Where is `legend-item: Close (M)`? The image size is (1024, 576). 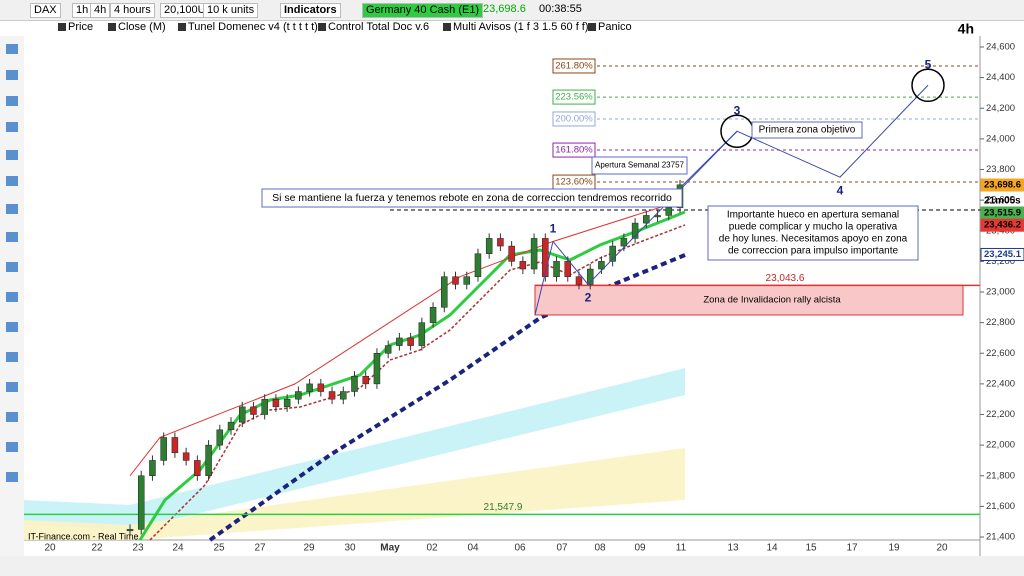
legend-item: Close (M) is located at coordinates (136, 27).